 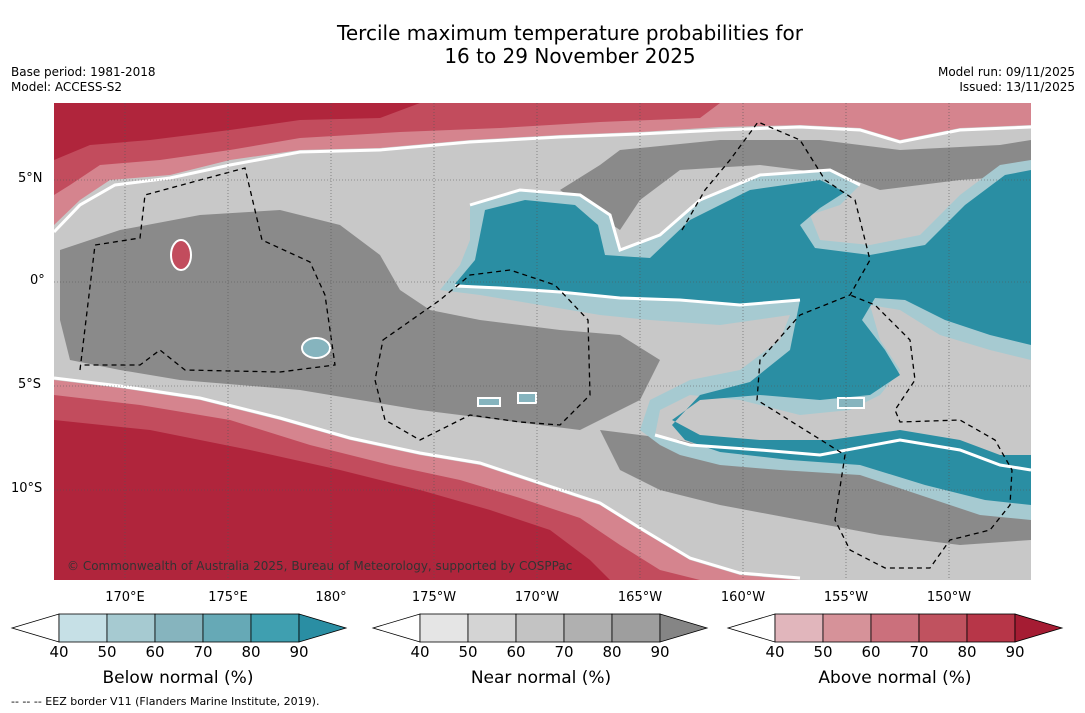 What do you see at coordinates (203, 652) in the screenshot?
I see `below-colorbar-tick: 70` at bounding box center [203, 652].